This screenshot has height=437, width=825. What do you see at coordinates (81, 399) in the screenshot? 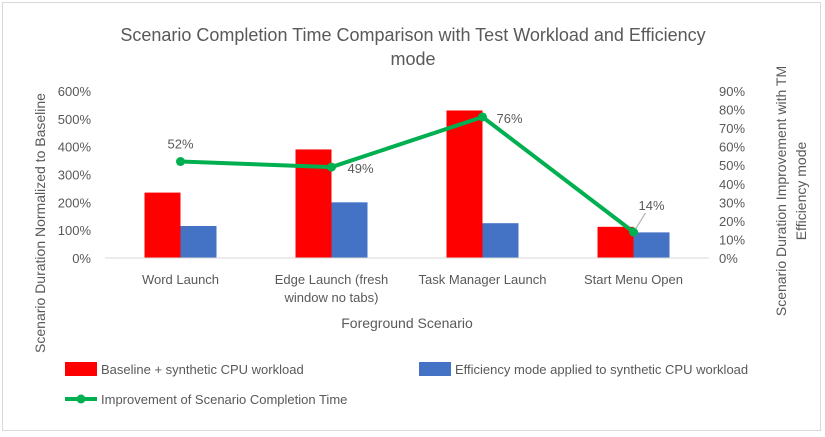
I see `legend-marker-improvement` at bounding box center [81, 399].